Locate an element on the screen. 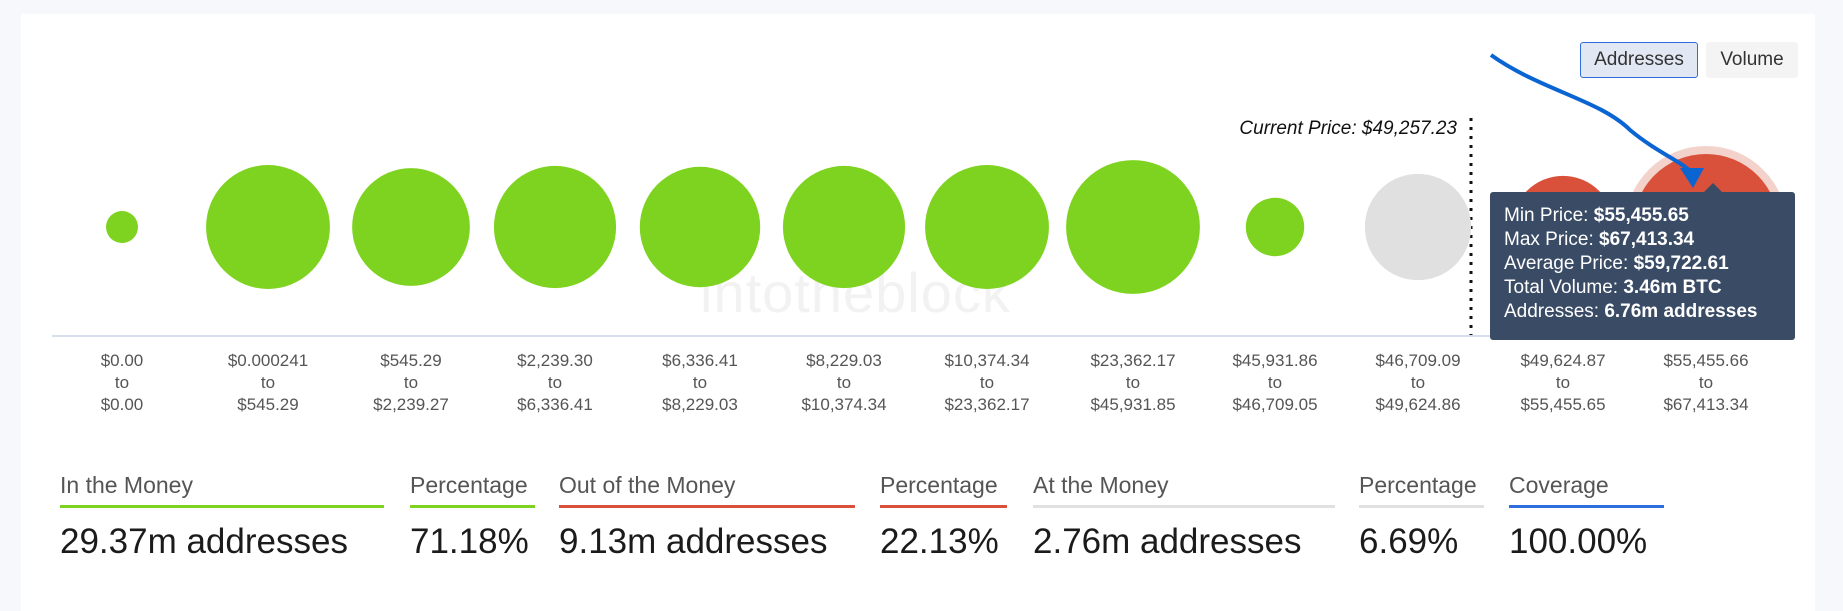 Image resolution: width=1843 pixels, height=611 pixels. range-to: $6,336.41 is located at coordinates (555, 404).